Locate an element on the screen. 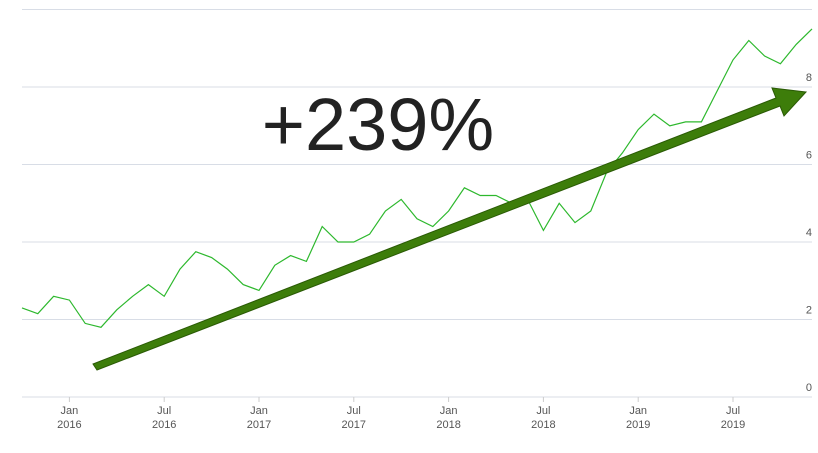  y-tick-label: 0 is located at coordinates (809, 388).